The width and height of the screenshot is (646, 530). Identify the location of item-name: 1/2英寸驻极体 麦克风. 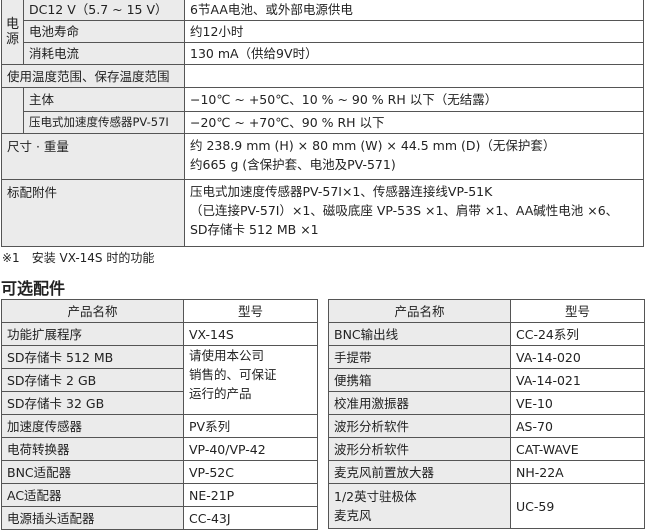
(419, 506).